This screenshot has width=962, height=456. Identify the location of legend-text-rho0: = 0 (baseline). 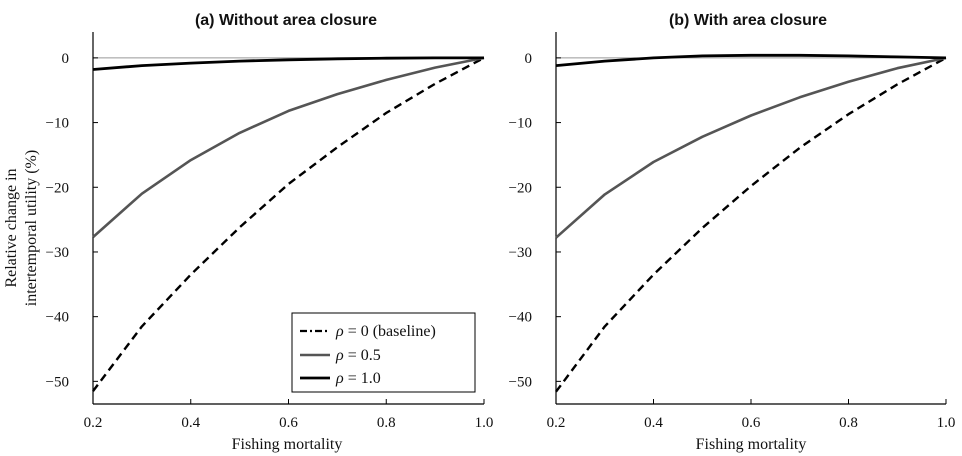
(390, 331).